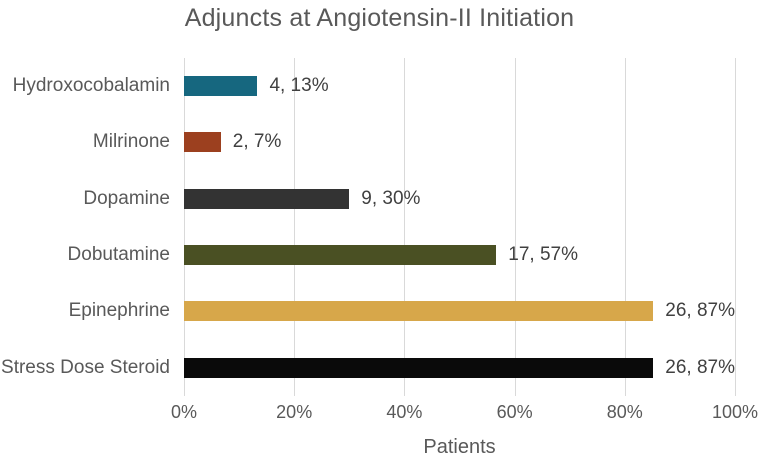 The width and height of the screenshot is (759, 468). I want to click on x-tick-label-100-: 100%, so click(735, 412).